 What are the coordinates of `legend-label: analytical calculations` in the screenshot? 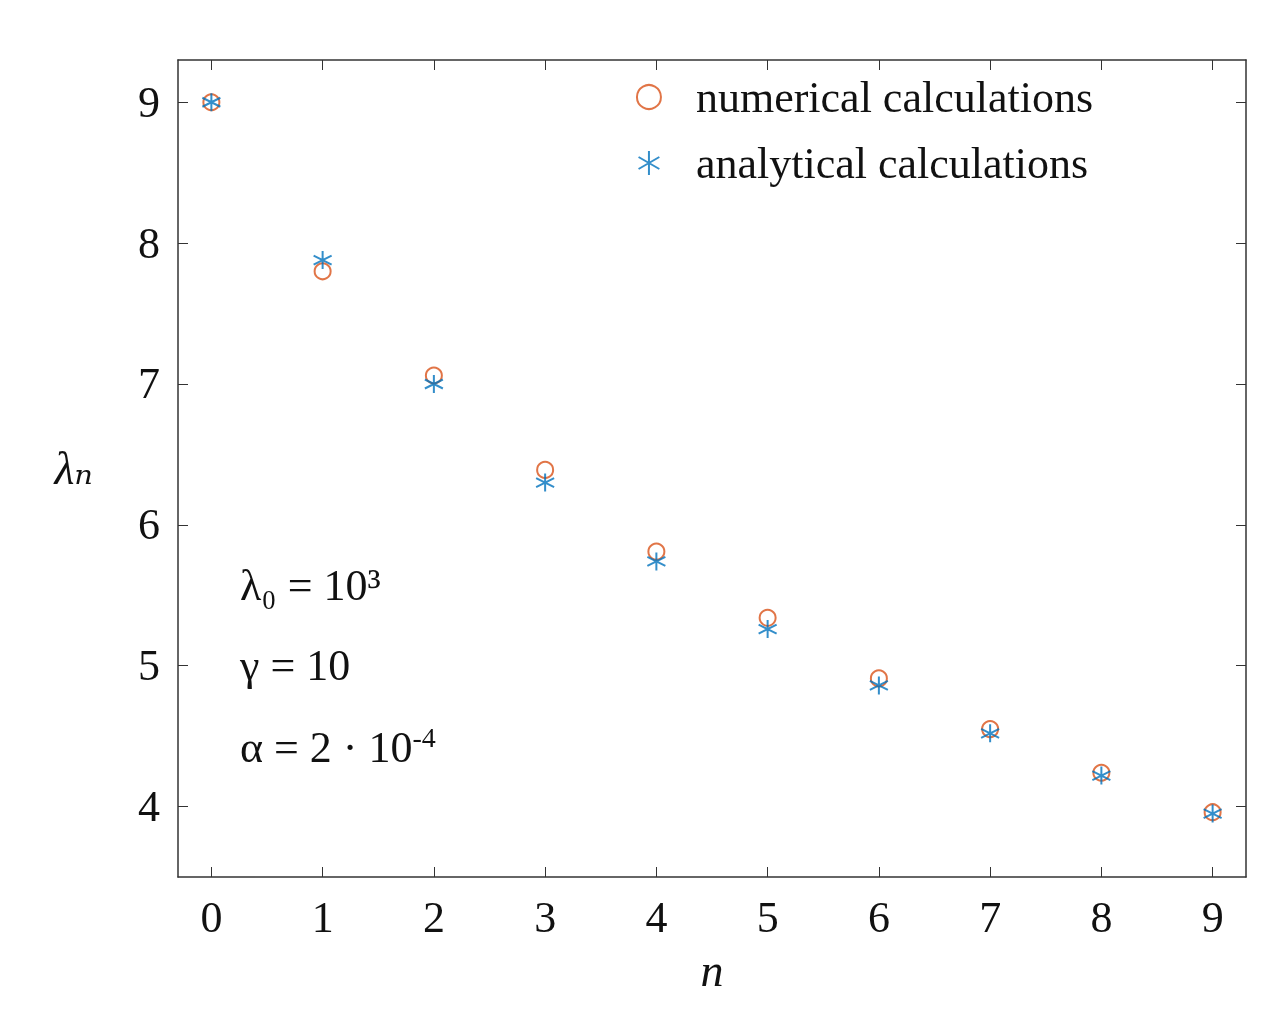 It's located at (892, 163).